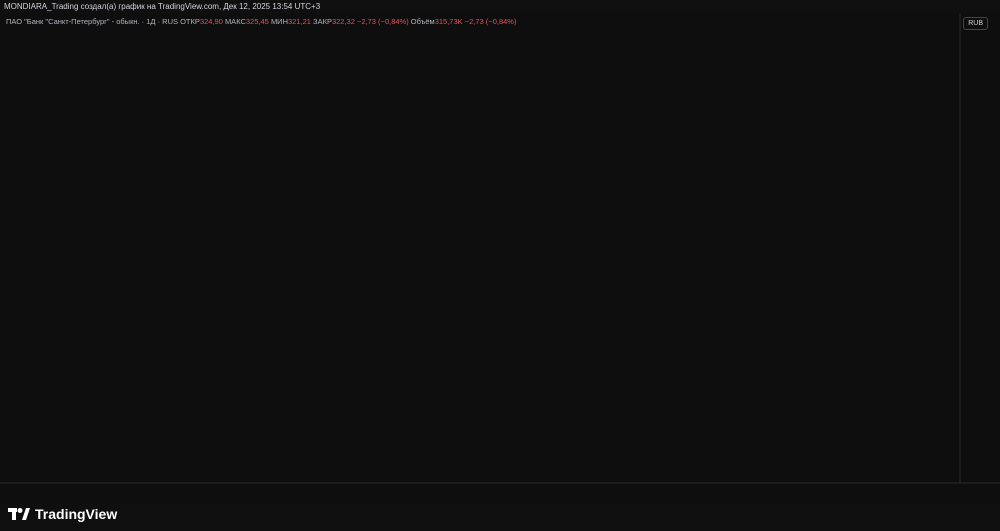 This screenshot has height=531, width=1000. Describe the element at coordinates (279, 21) in the screenshot. I see `ohlc-label: МИН` at that location.